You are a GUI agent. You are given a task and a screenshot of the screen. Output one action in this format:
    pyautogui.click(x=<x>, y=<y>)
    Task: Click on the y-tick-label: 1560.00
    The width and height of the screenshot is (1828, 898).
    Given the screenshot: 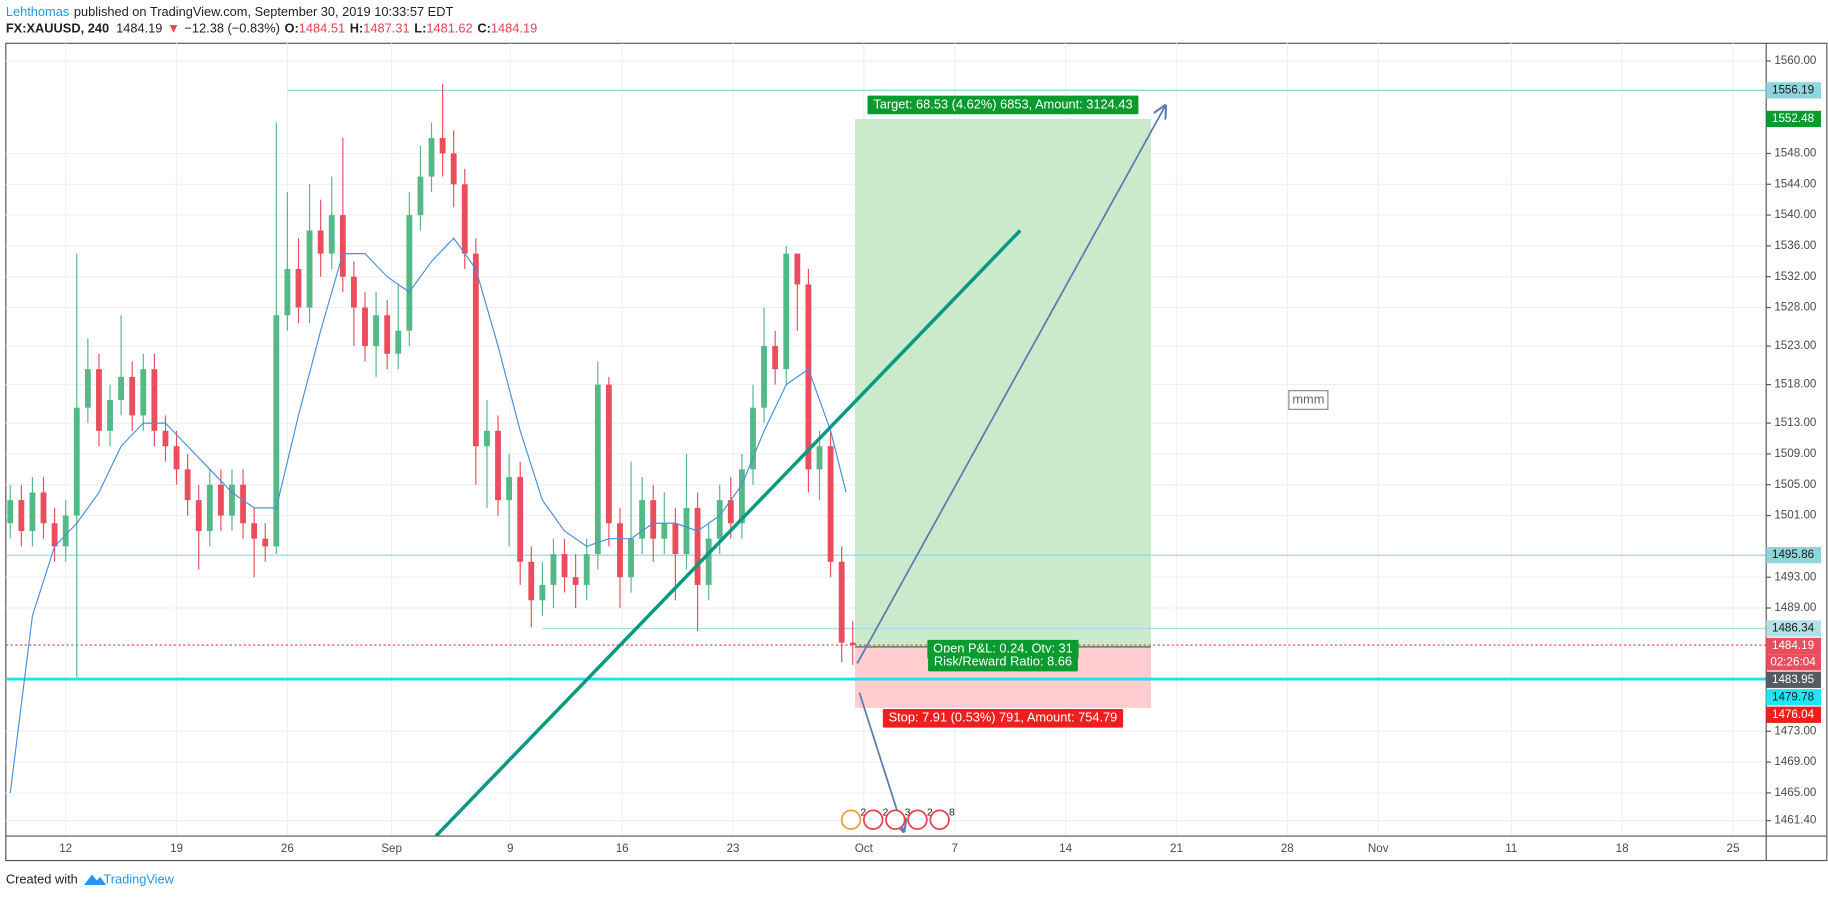 What is the action you would take?
    pyautogui.click(x=1795, y=60)
    